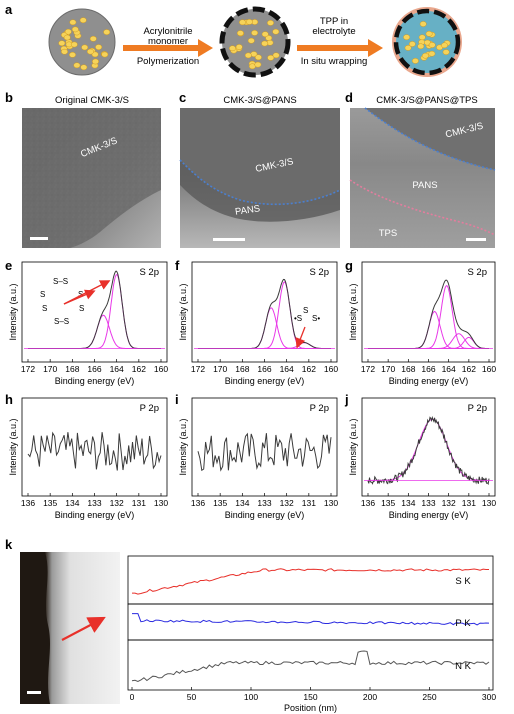 Image resolution: width=514 pixels, height=714 pixels. Describe the element at coordinates (132, 697) in the screenshot. I see `k-x-tick-label: 0` at that location.